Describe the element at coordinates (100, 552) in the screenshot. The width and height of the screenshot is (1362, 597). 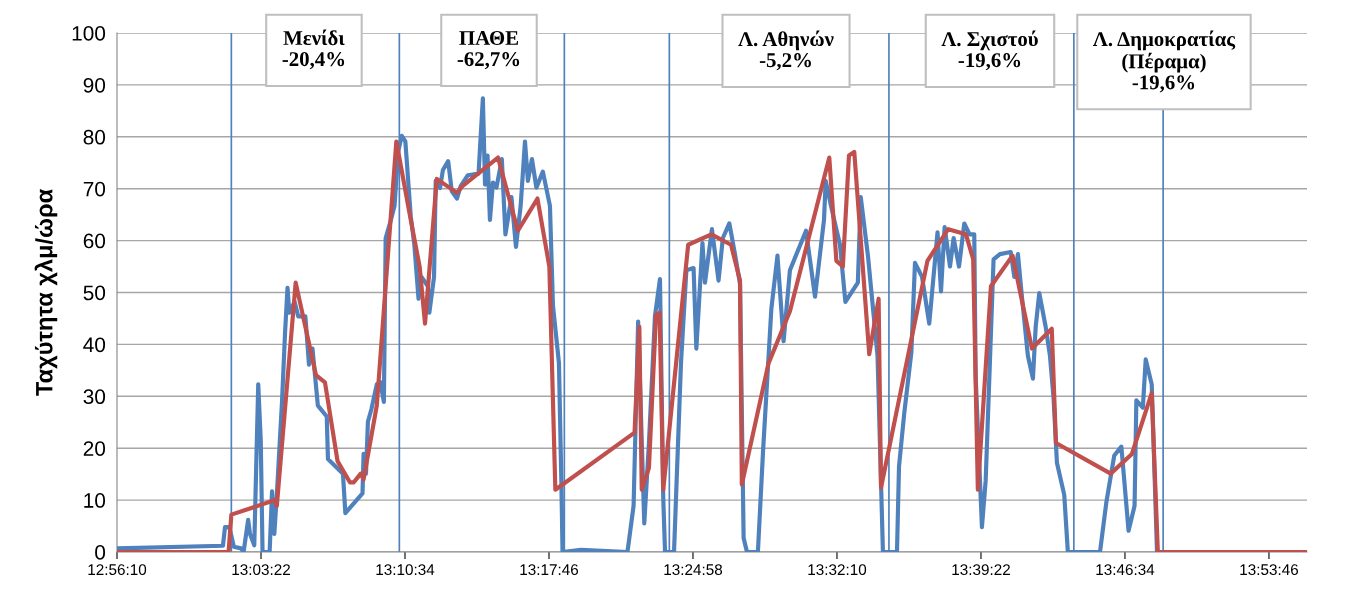
I see `y-tick-label: 0` at that location.